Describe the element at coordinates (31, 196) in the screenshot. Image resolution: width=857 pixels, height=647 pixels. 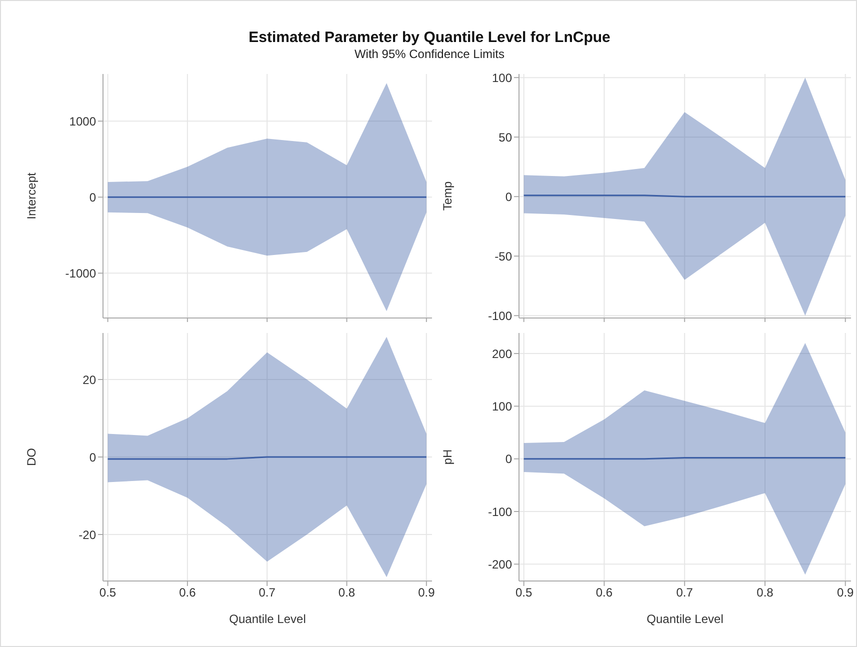
I see `y-axis-title: Intercept` at that location.